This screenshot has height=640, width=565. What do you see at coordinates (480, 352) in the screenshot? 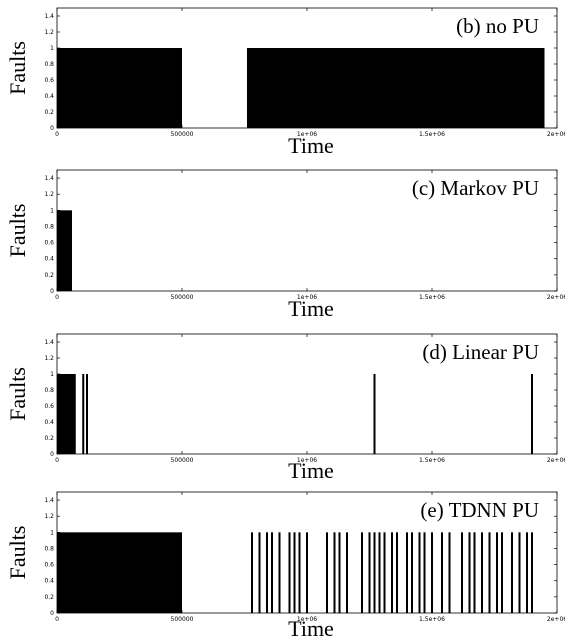
I see `chart-title: (d) Linear PU` at bounding box center [480, 352].